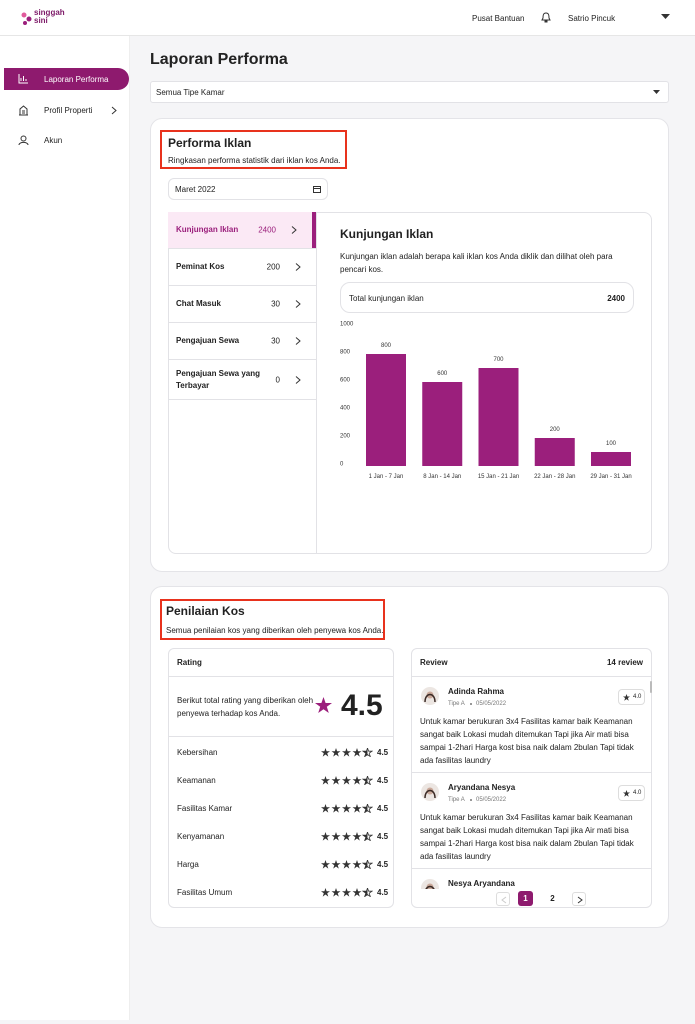 The image size is (695, 1024). Describe the element at coordinates (26, 18) in the screenshot. I see `logo-icon` at that location.